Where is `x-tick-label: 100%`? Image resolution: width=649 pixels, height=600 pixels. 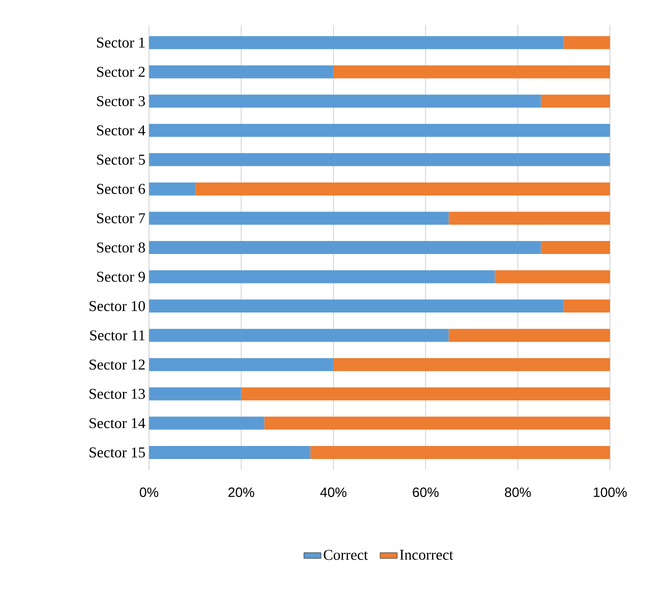 x-tick-label: 100% is located at coordinates (610, 493).